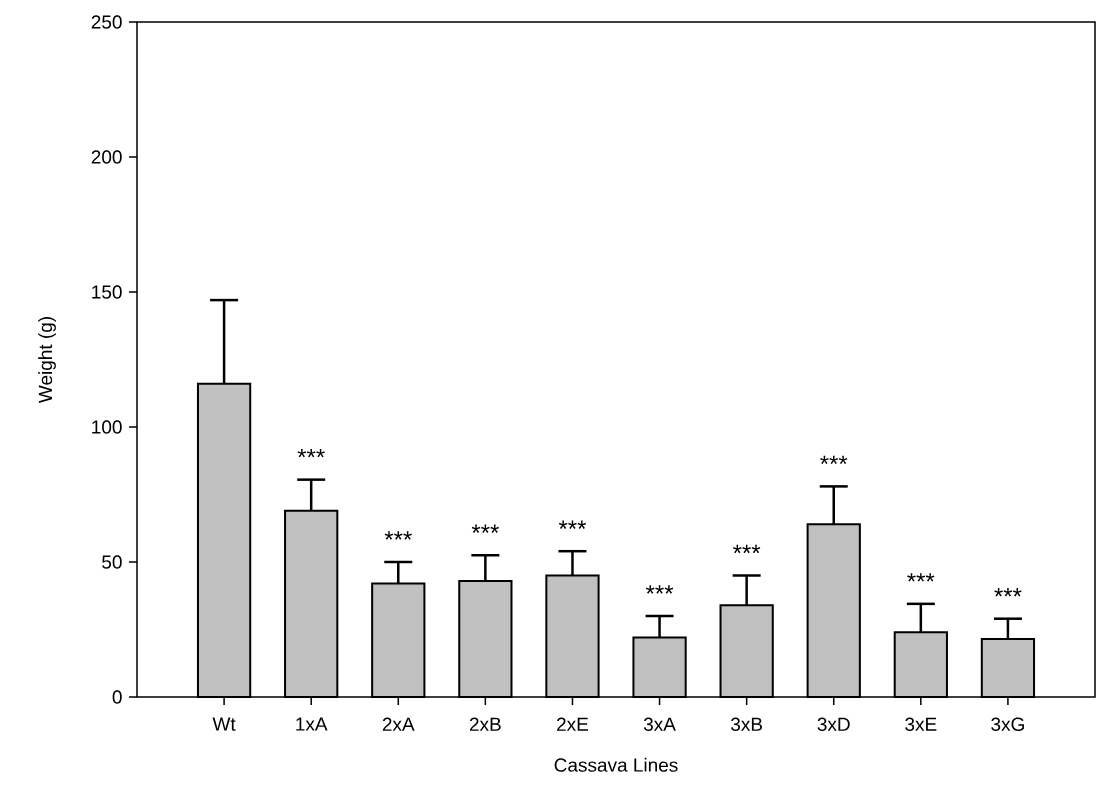  What do you see at coordinates (107, 427) in the screenshot?
I see `y-tick-label: 100` at bounding box center [107, 427].